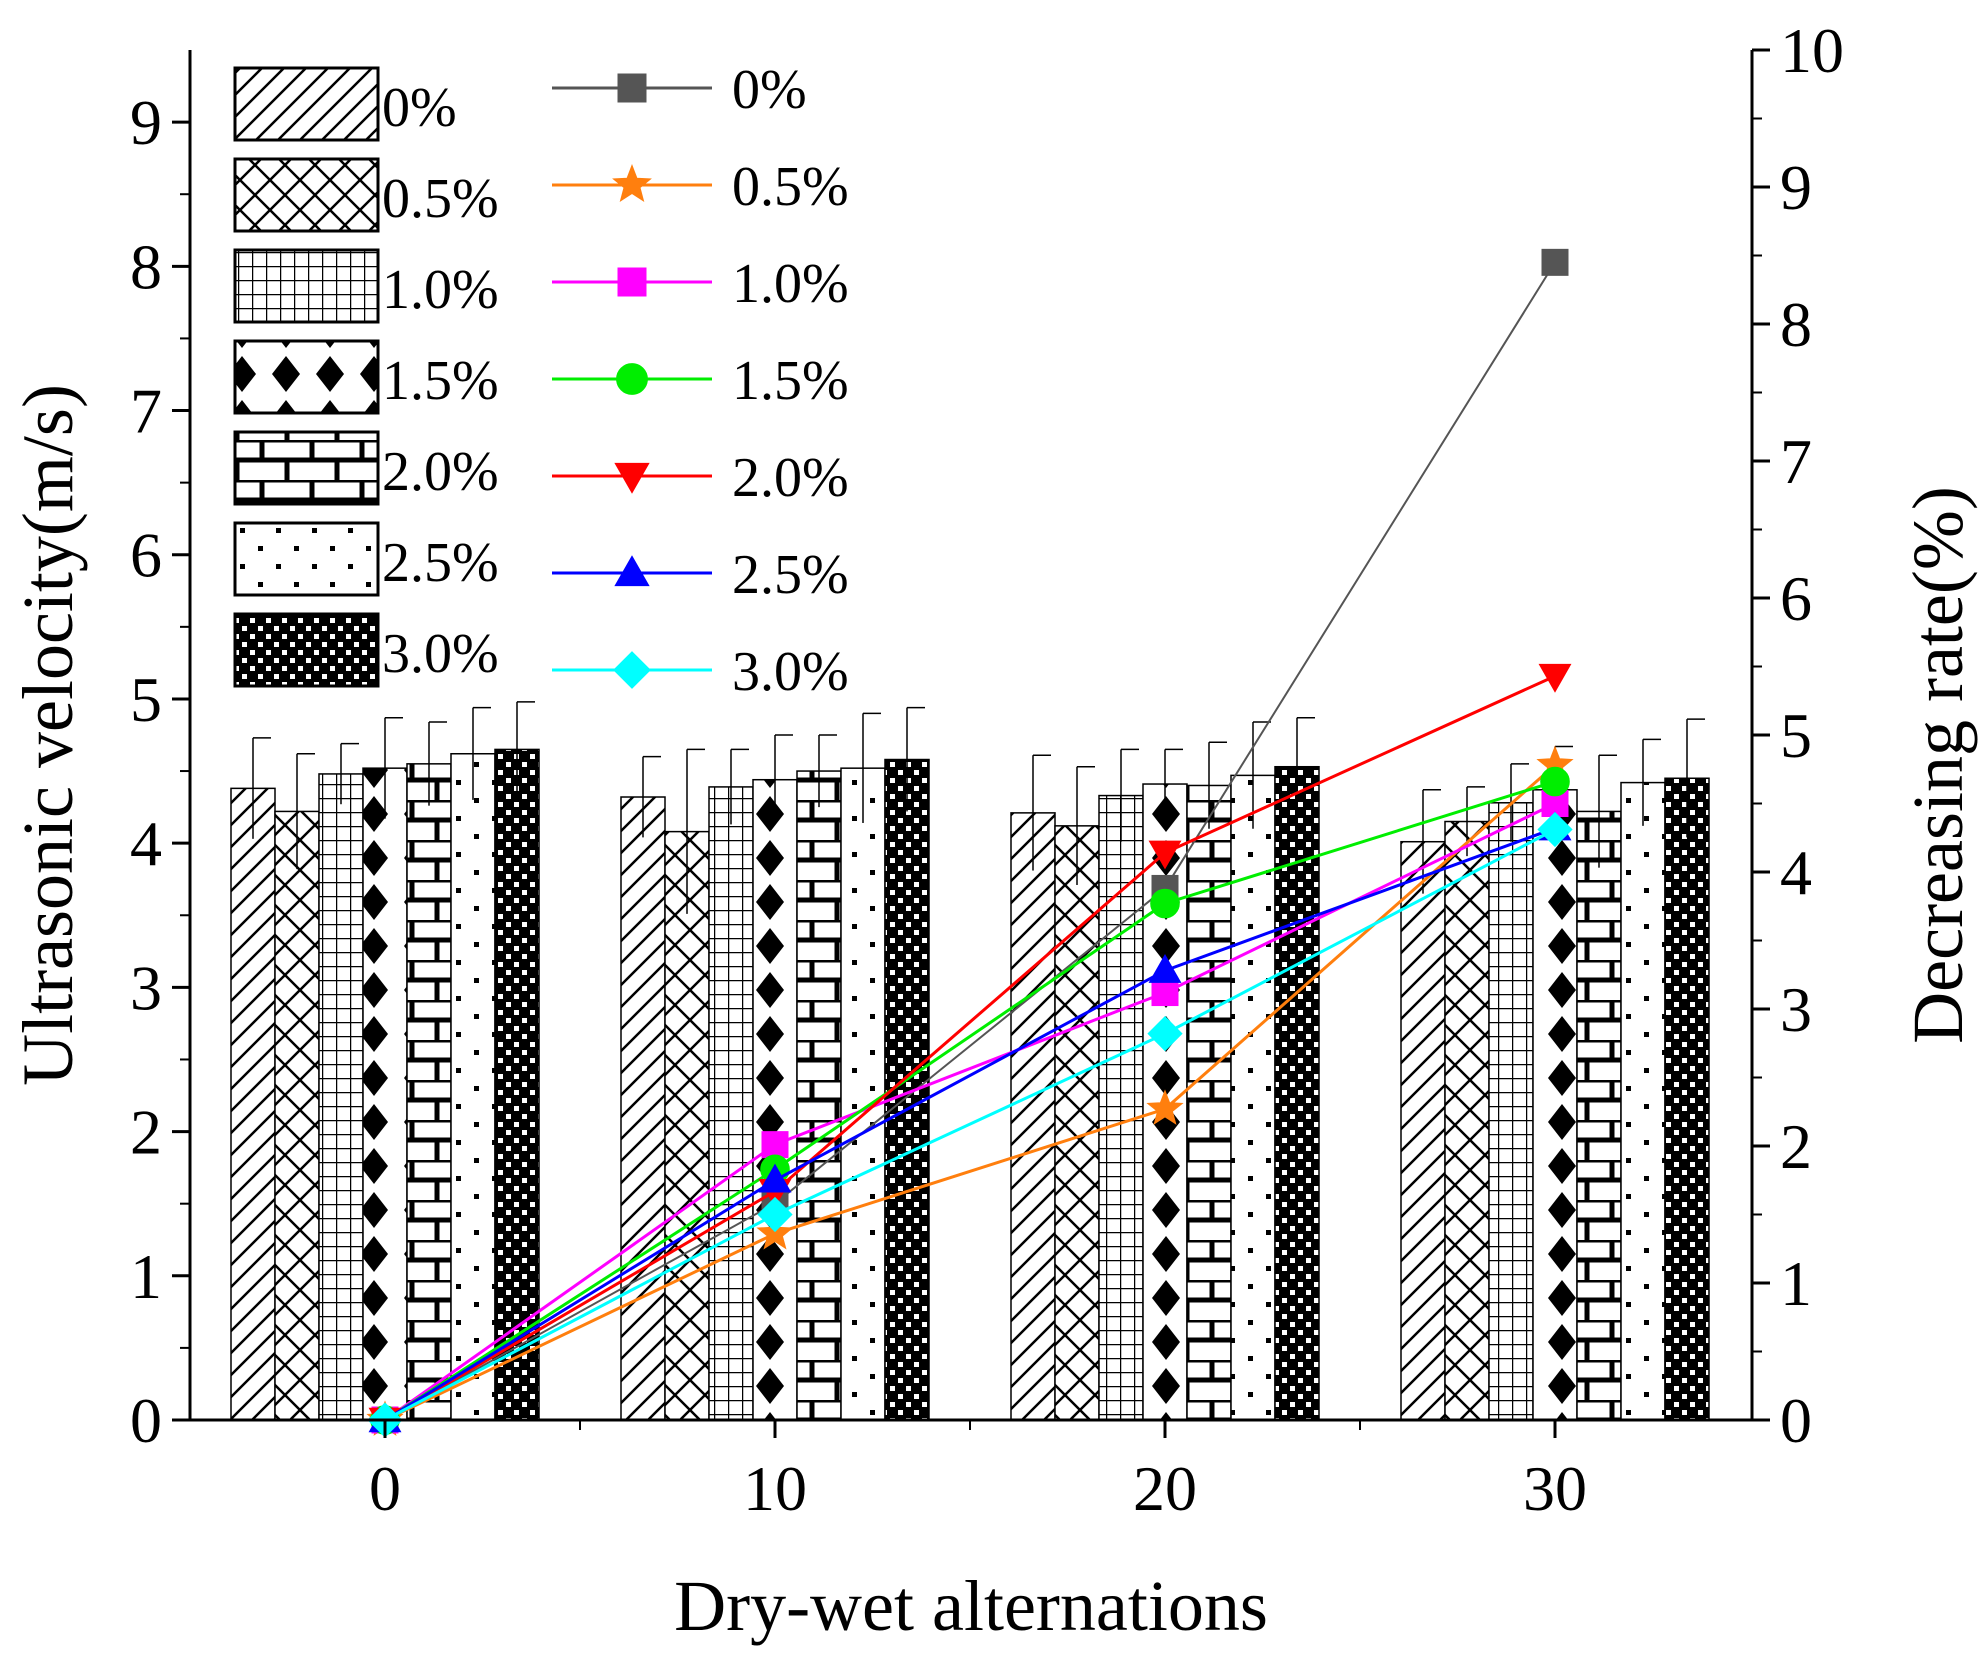 This screenshot has height=1667, width=1986. What do you see at coordinates (440, 199) in the screenshot?
I see `legend-bar-label-0.5%: 0.5%` at bounding box center [440, 199].